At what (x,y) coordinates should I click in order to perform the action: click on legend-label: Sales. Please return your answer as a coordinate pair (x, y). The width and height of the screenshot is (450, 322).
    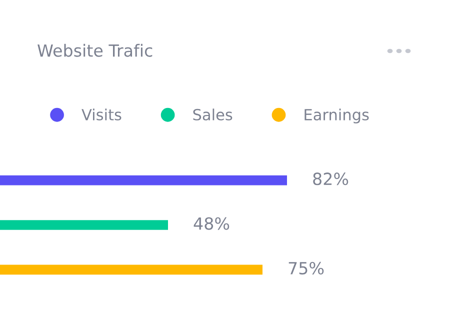
    Looking at the image, I should click on (212, 114).